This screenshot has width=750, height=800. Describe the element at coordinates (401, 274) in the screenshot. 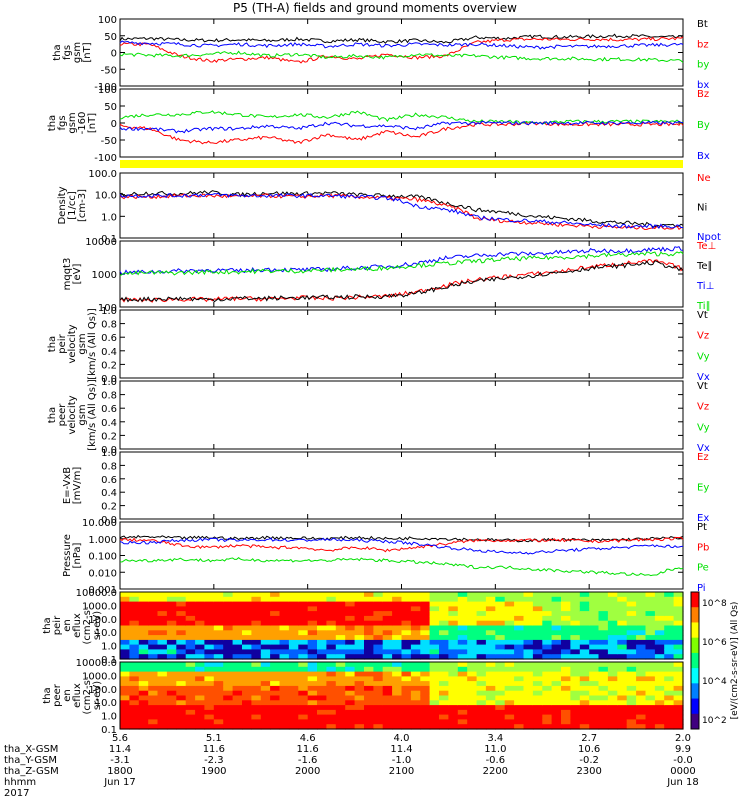

I see `panel-temperature` at that location.